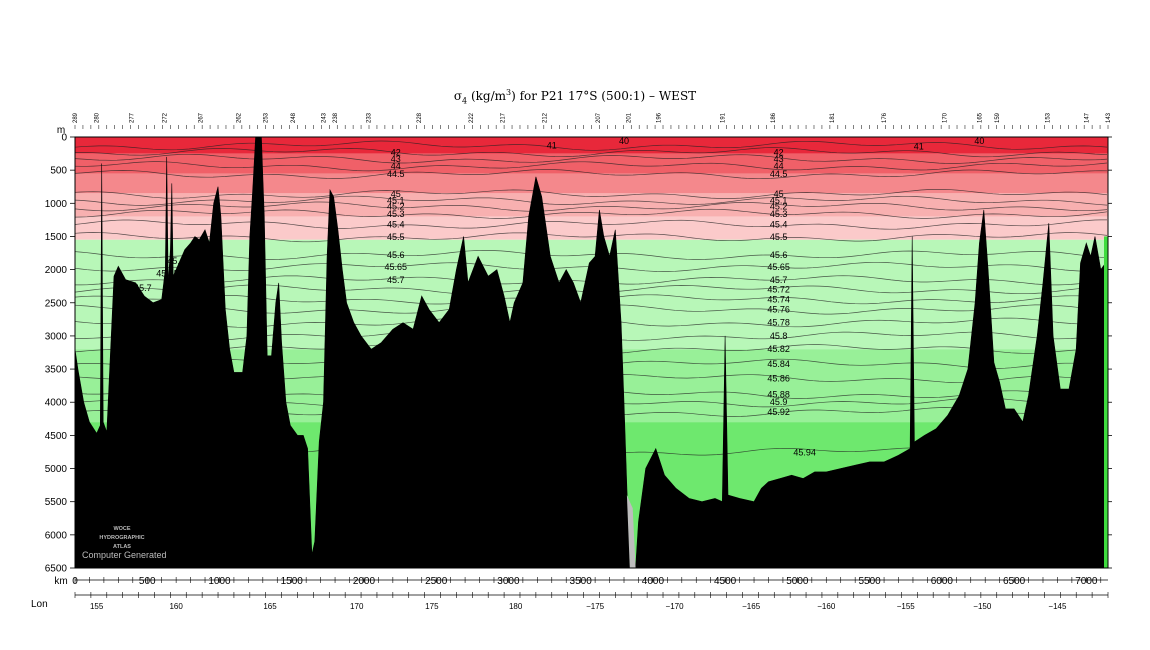 The height and width of the screenshot is (650, 1150). I want to click on station-label-25: 153, so click(1048, 117).